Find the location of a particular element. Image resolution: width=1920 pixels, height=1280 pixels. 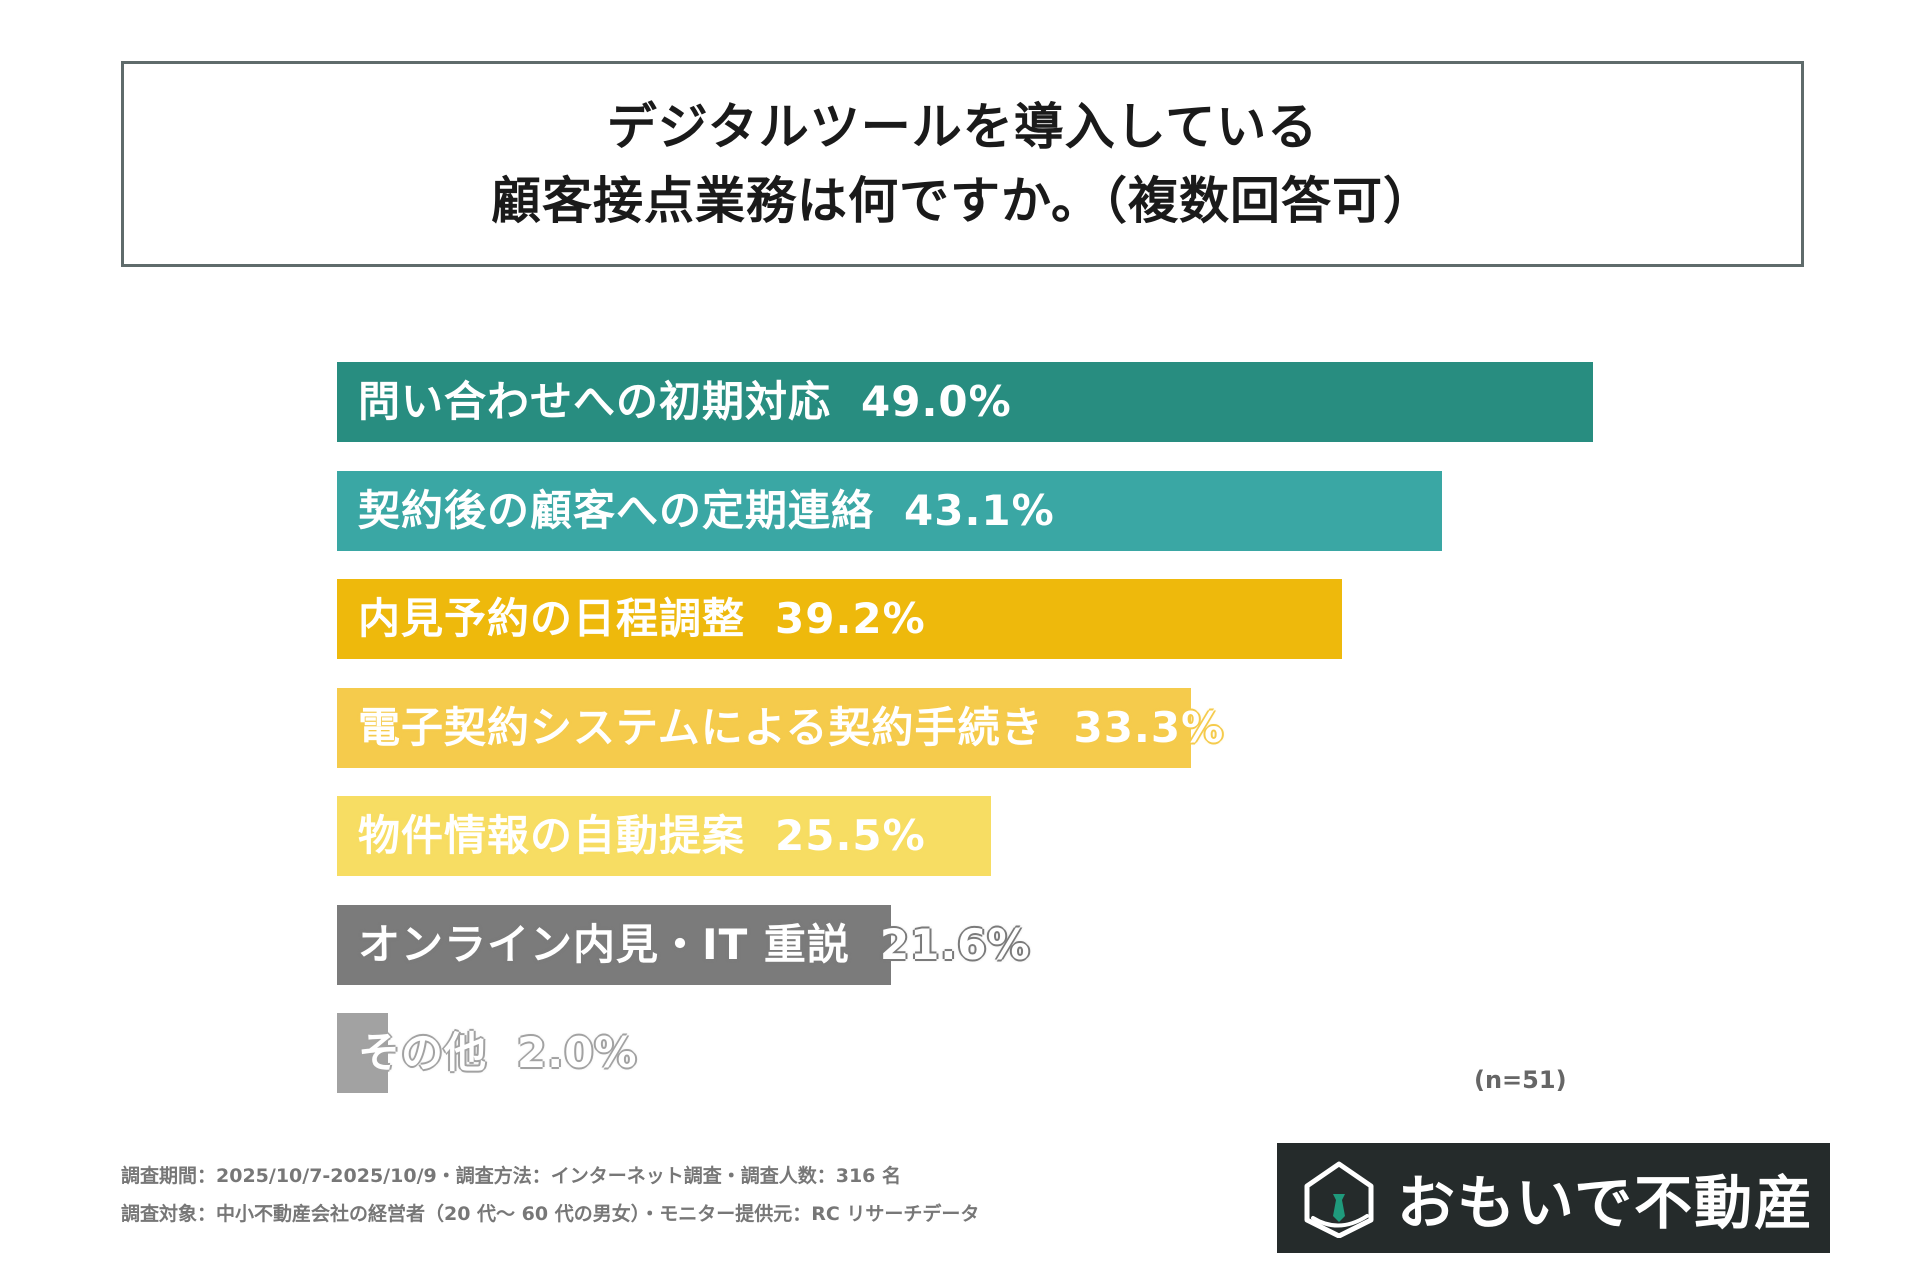

title-box: デジタルツールを導入している 顧客接点業務は何ですか。（複数回答可） is located at coordinates (962, 164).